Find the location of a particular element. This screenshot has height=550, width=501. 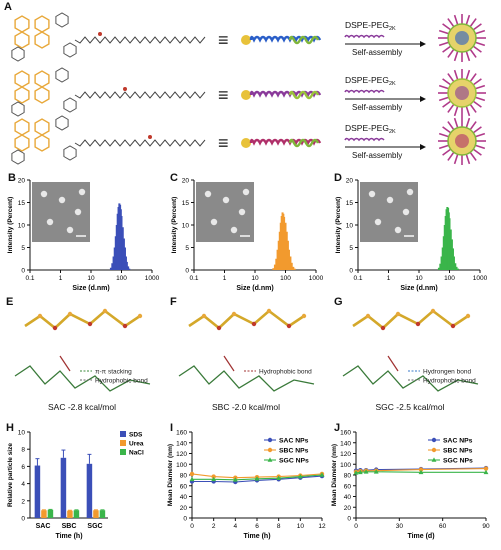

interaction-arrow is located at coordinates (393, 363).